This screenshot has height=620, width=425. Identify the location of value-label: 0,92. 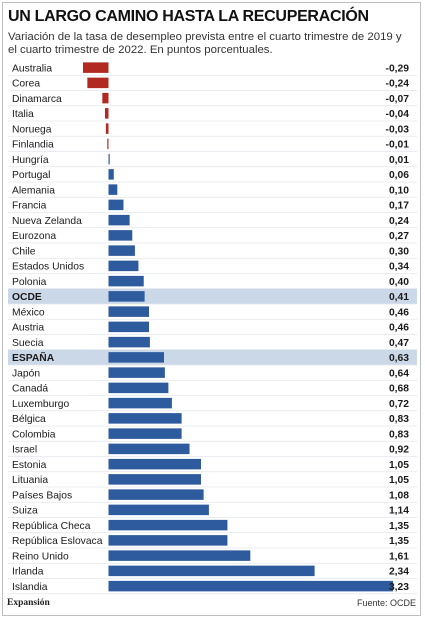
(399, 450).